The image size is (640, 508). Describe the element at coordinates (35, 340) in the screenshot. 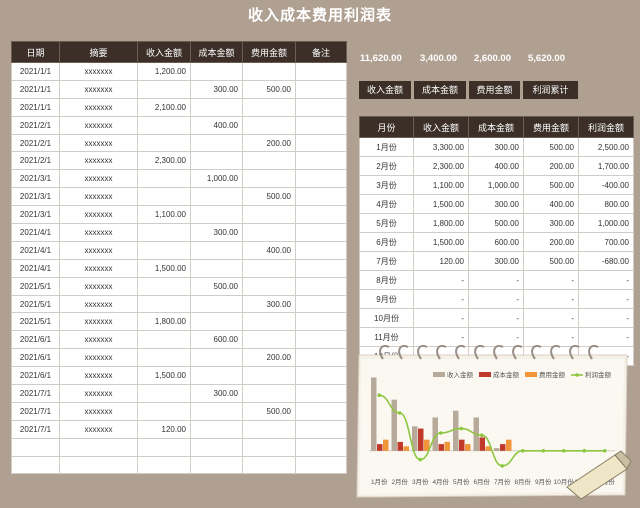

I see `ledger-cell: 2021/6/1` at that location.